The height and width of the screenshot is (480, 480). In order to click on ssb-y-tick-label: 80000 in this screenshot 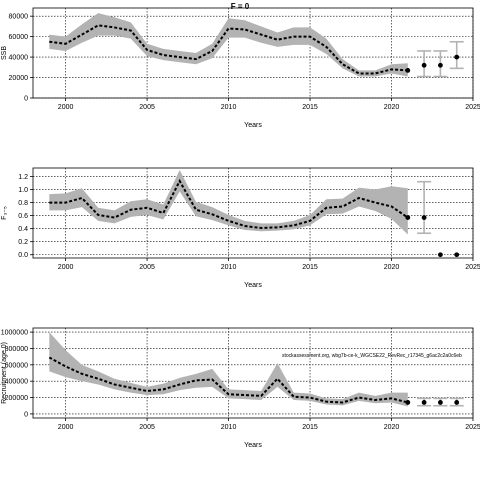, I will do `click(19, 17)`.